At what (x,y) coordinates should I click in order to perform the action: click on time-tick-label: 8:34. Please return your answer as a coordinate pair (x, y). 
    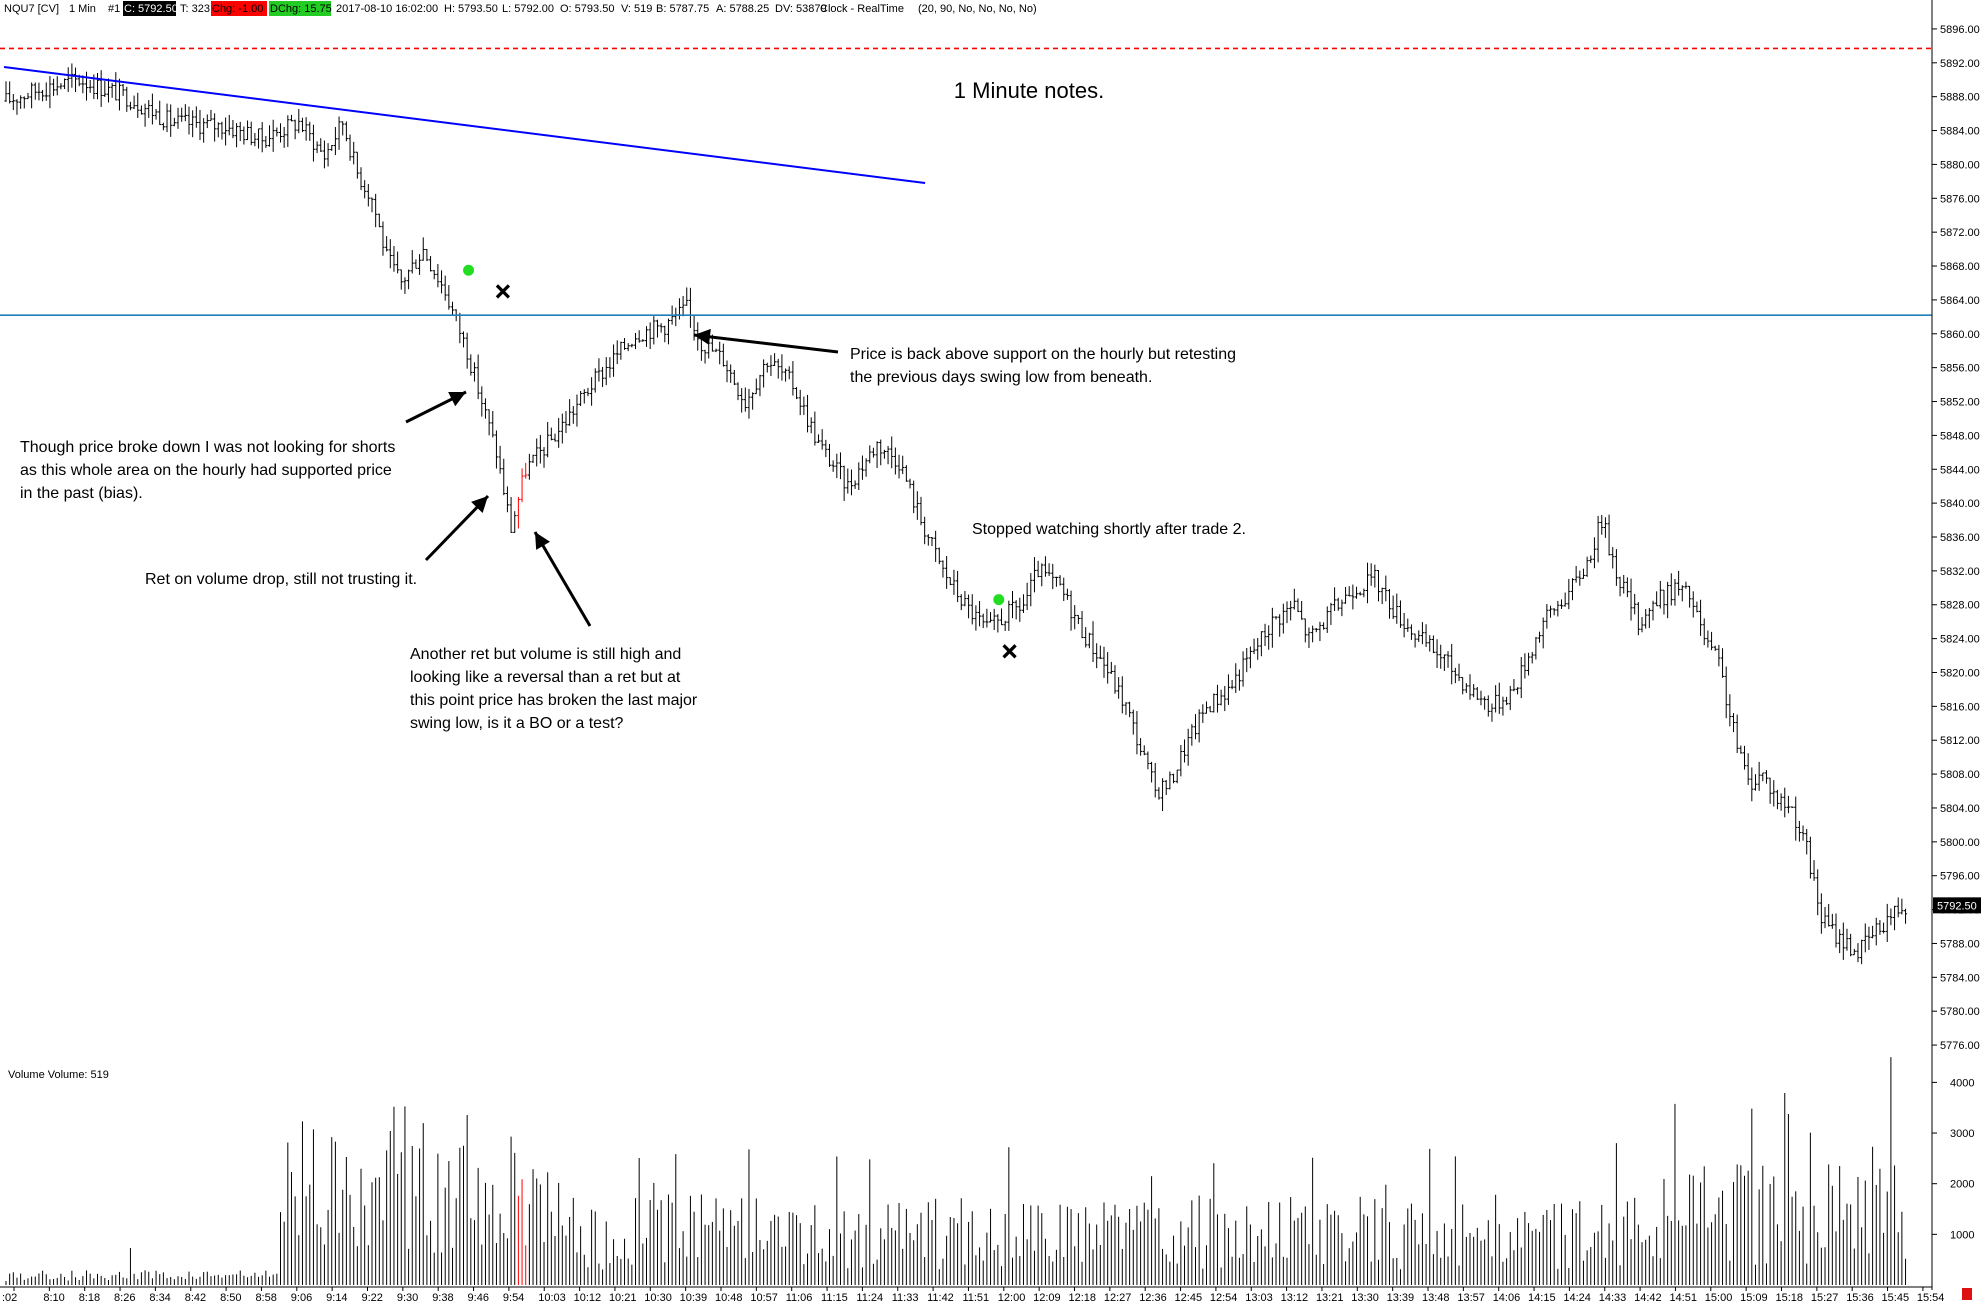
    Looking at the image, I should click on (159, 1298).